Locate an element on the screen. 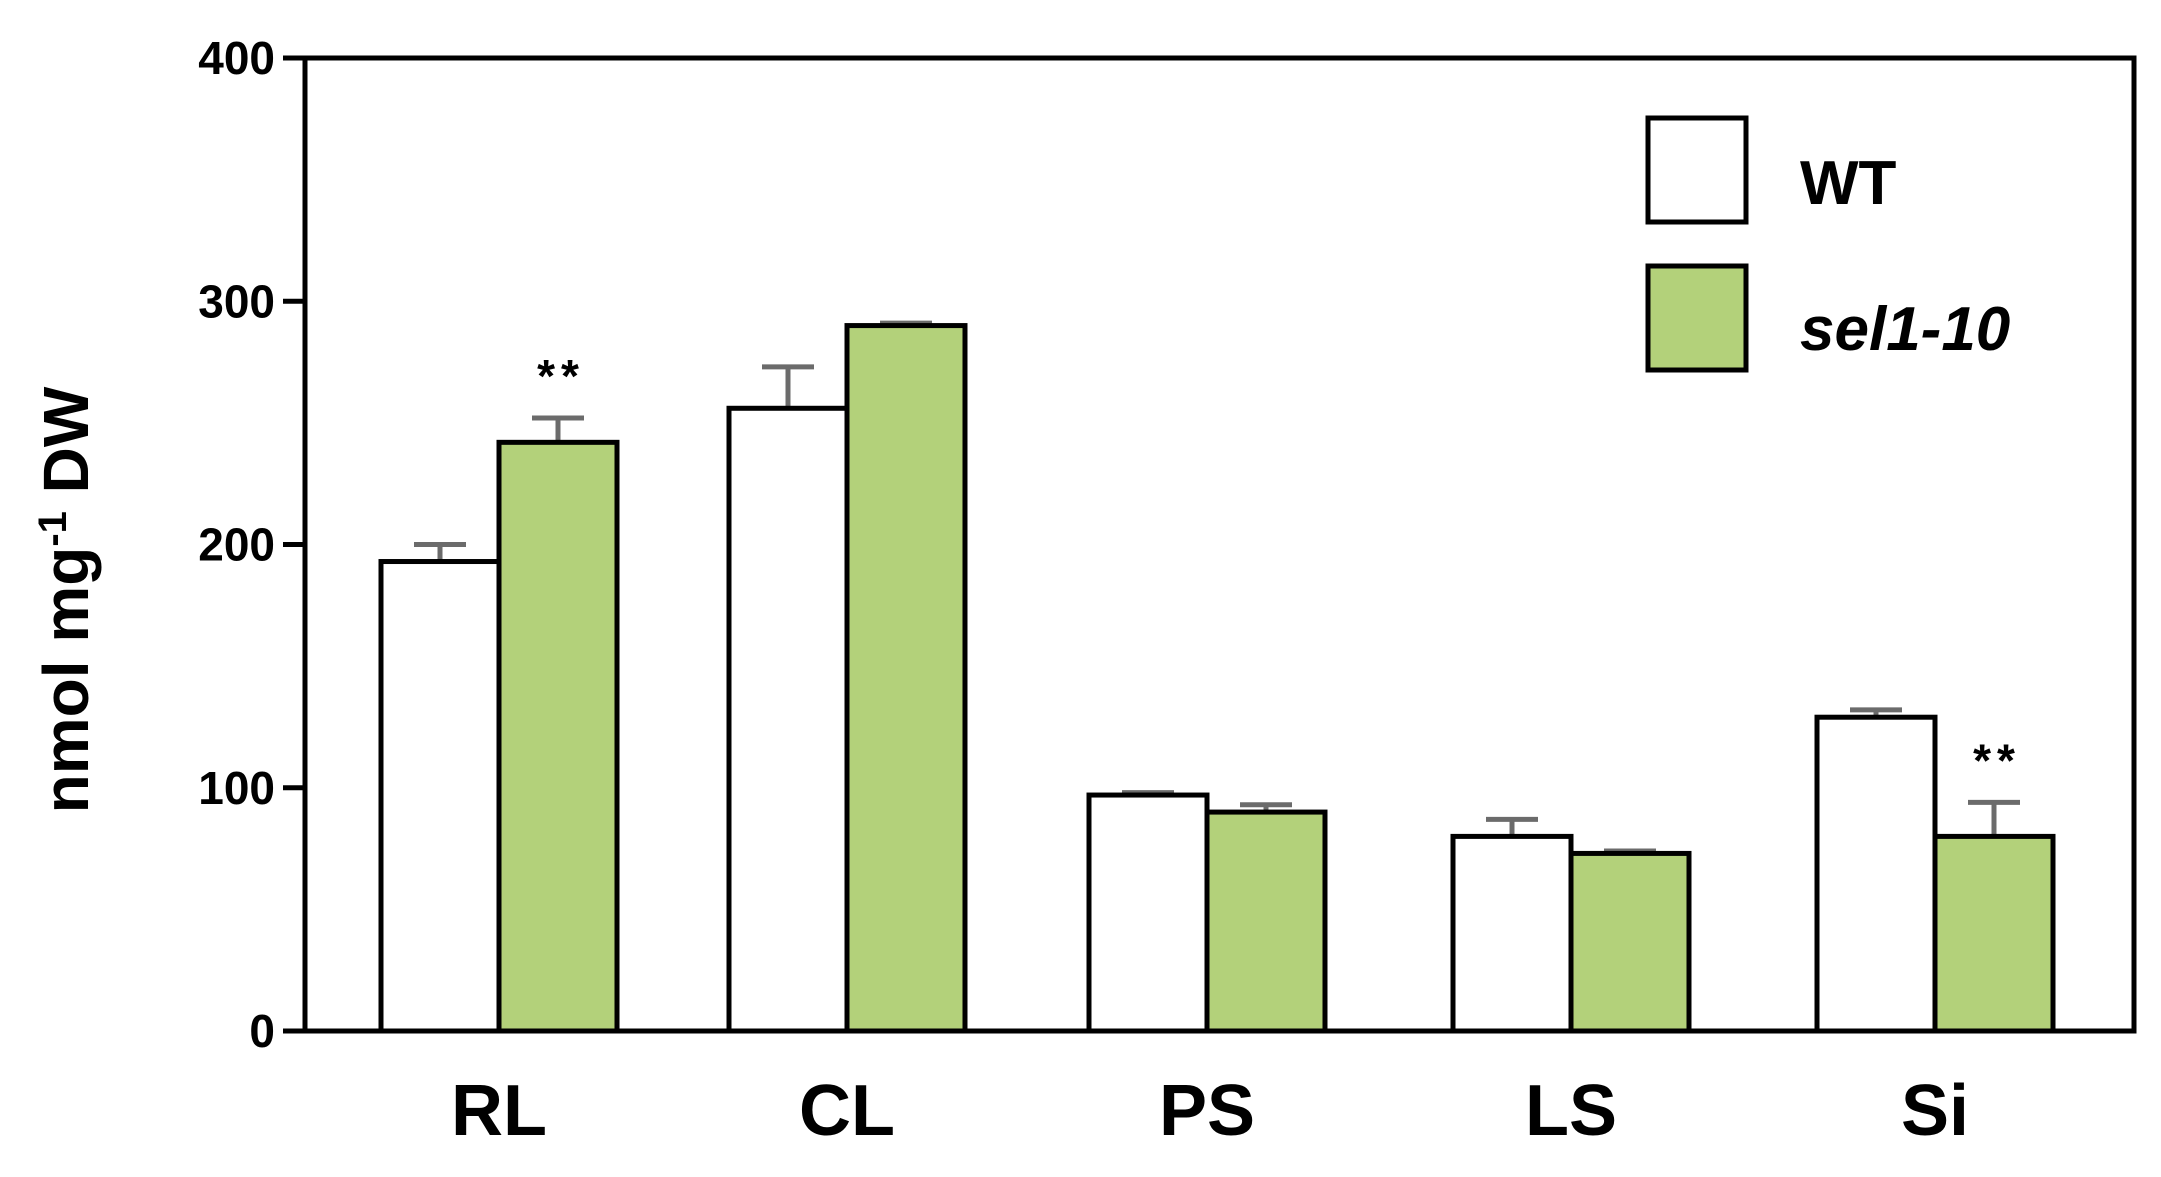 The height and width of the screenshot is (1177, 2161). bar-wt-rl is located at coordinates (440, 796).